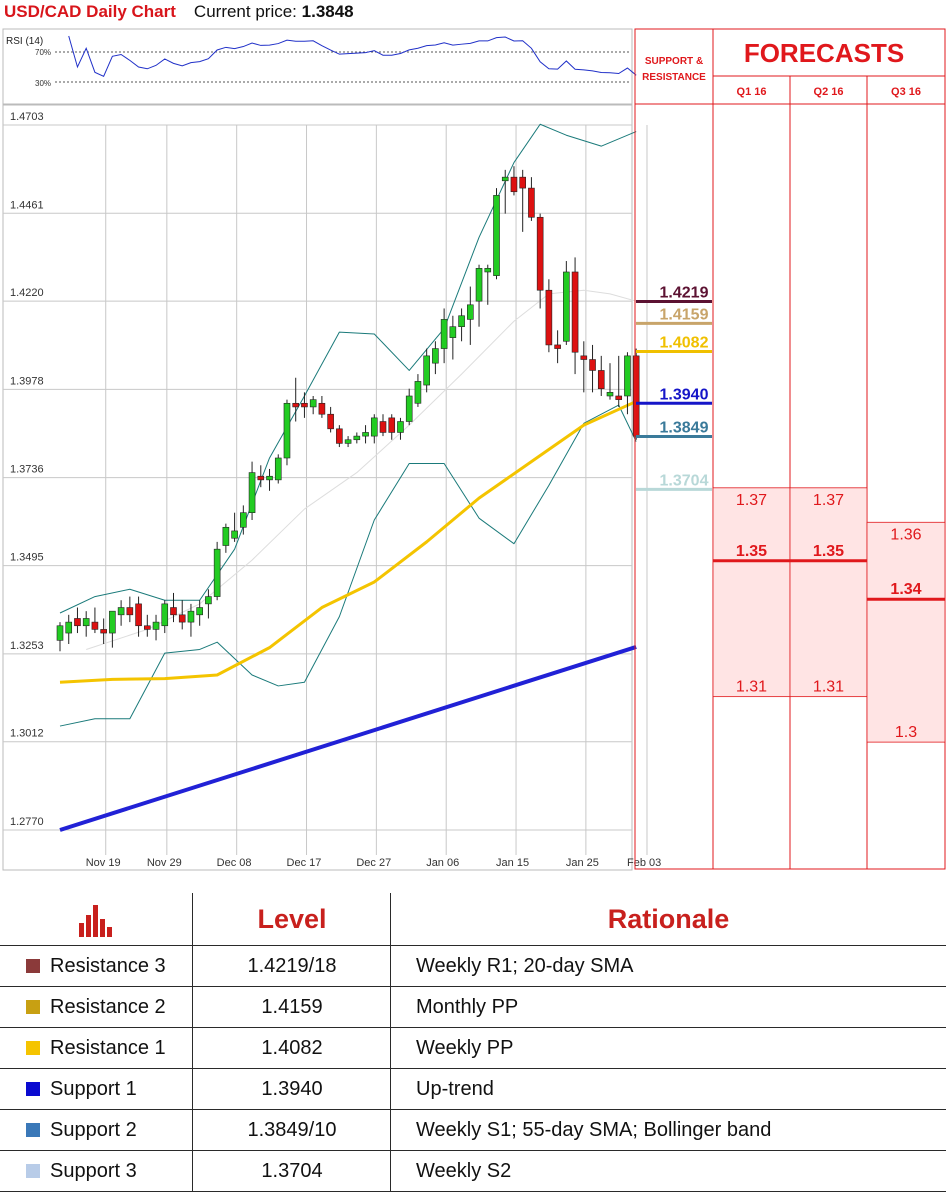 This screenshot has width=948, height=1195. What do you see at coordinates (751, 551) in the screenshot?
I see `forecast-mid-label: 1.35` at bounding box center [751, 551].